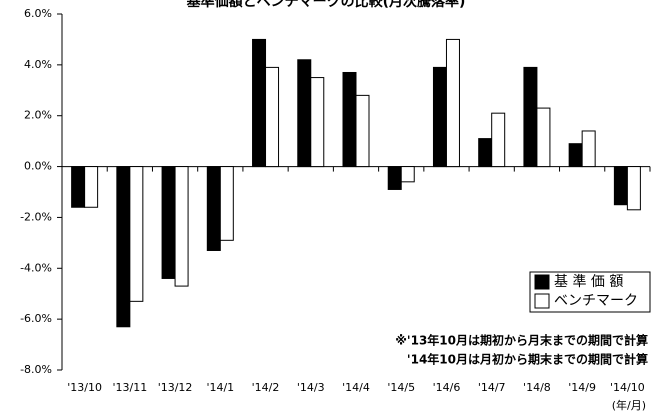 Image resolution: width=652 pixels, height=414 pixels. Describe the element at coordinates (627, 387) in the screenshot. I see `x-tick-label: '14/10` at that location.